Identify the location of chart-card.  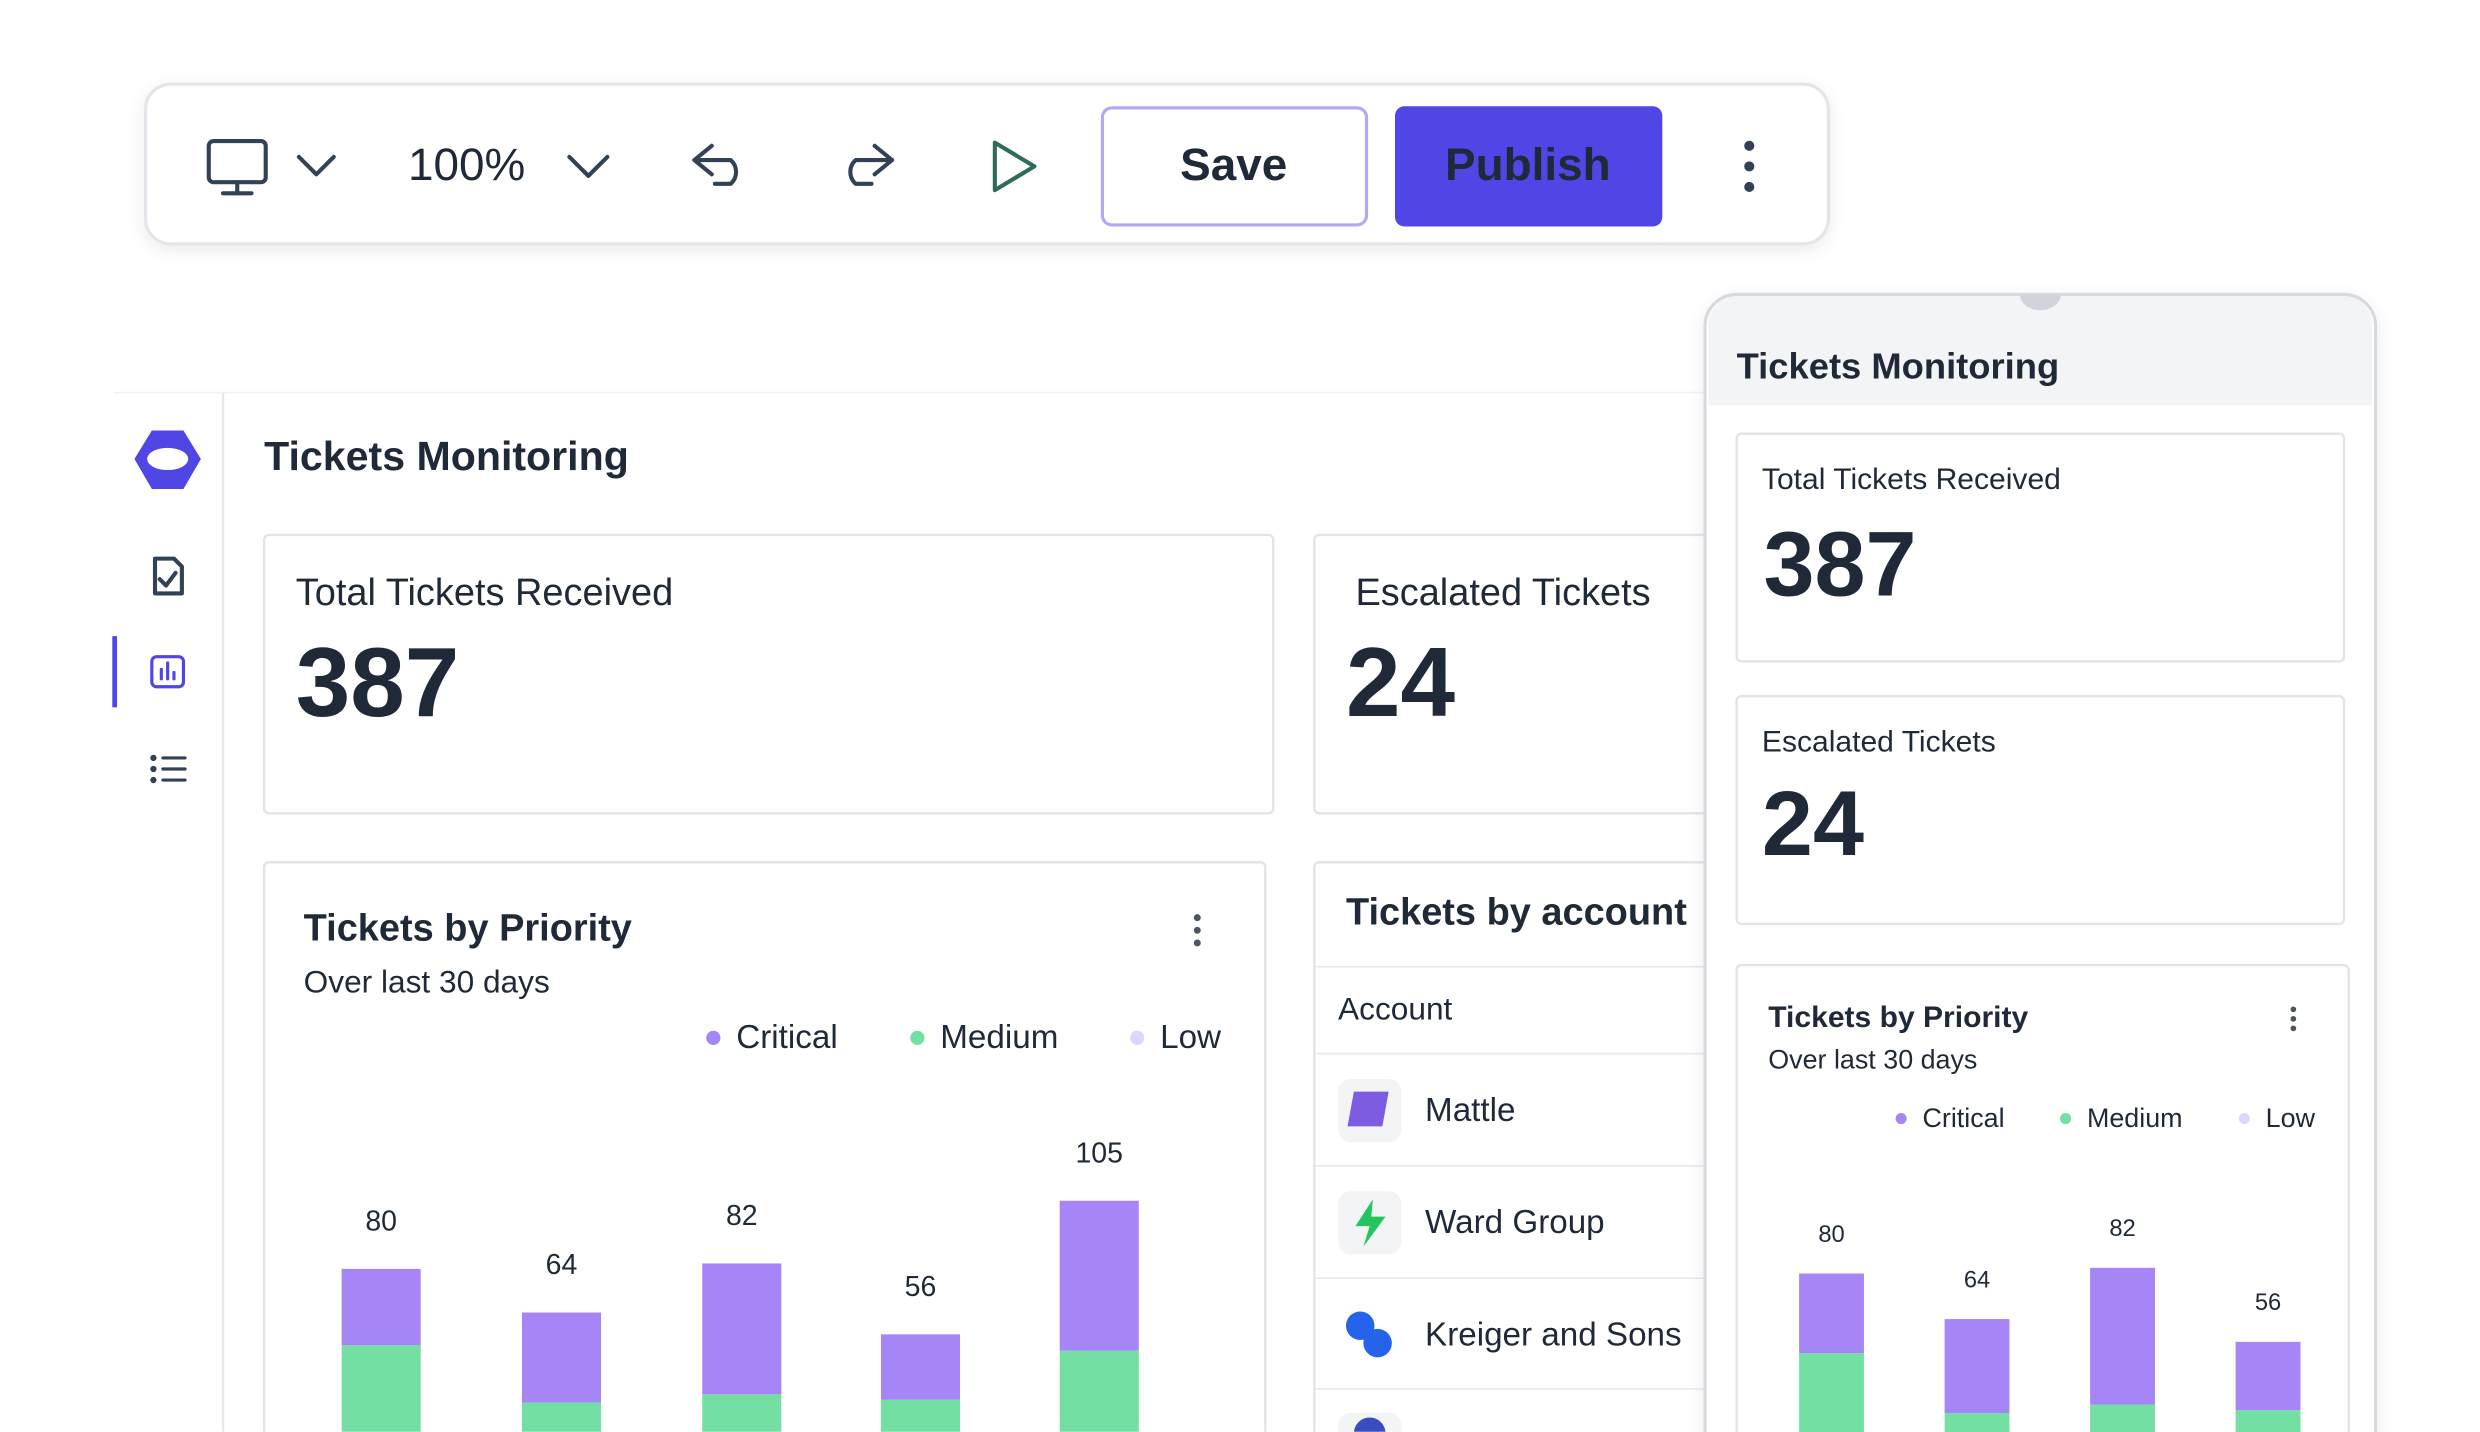
(2042, 1197).